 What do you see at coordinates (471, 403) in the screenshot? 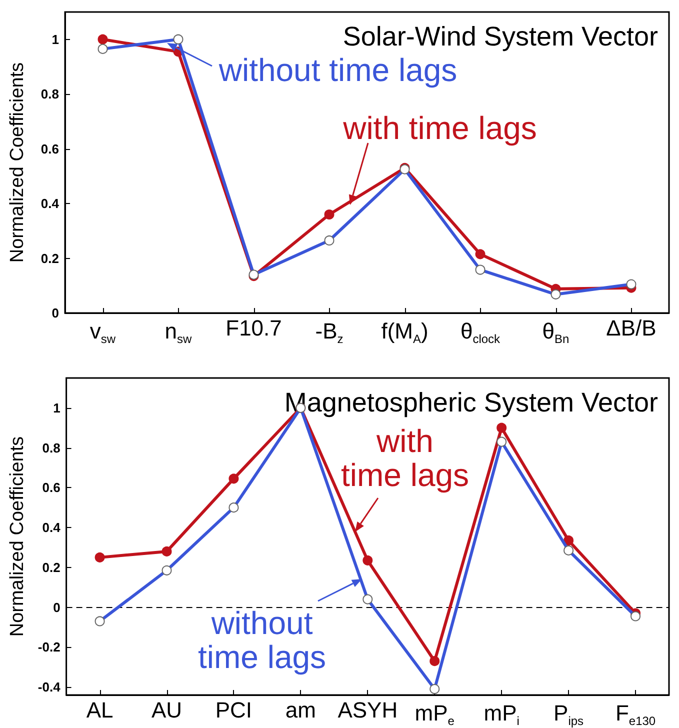
I see `chart-title: Magnetospheric System Vector` at bounding box center [471, 403].